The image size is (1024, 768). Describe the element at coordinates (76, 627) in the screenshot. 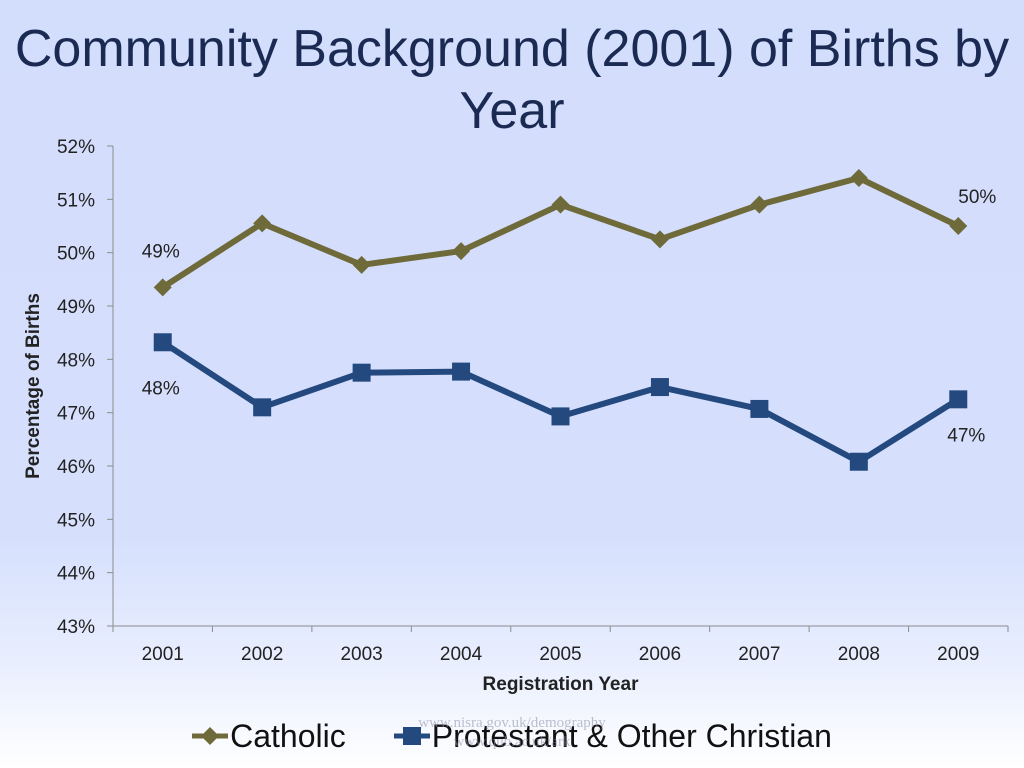

I see `y-tick-label: 43%` at that location.